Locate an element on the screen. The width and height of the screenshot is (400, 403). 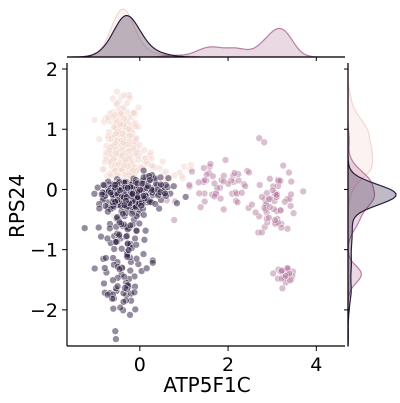
x-tick-label: 0 is located at coordinates (140, 365).